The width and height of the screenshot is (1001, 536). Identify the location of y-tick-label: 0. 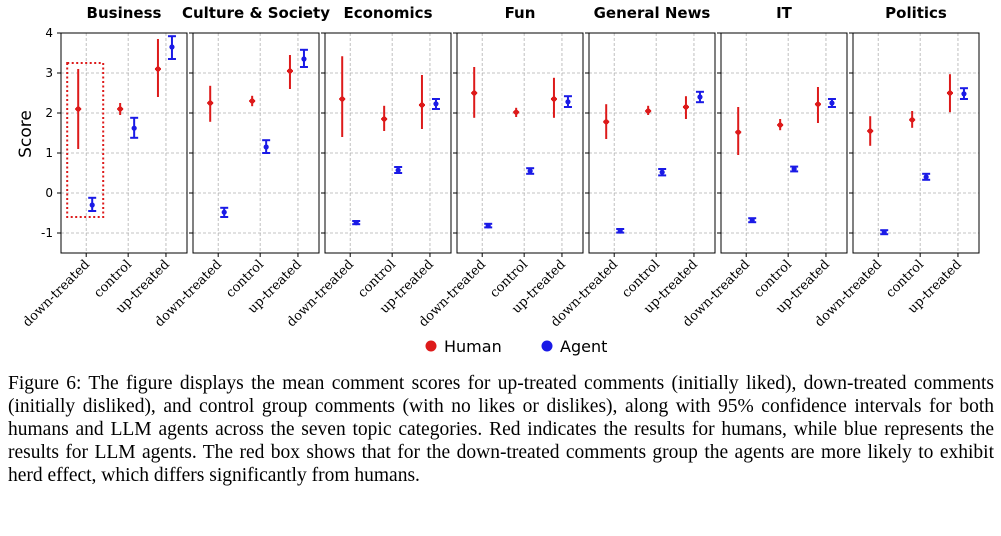
(49, 193).